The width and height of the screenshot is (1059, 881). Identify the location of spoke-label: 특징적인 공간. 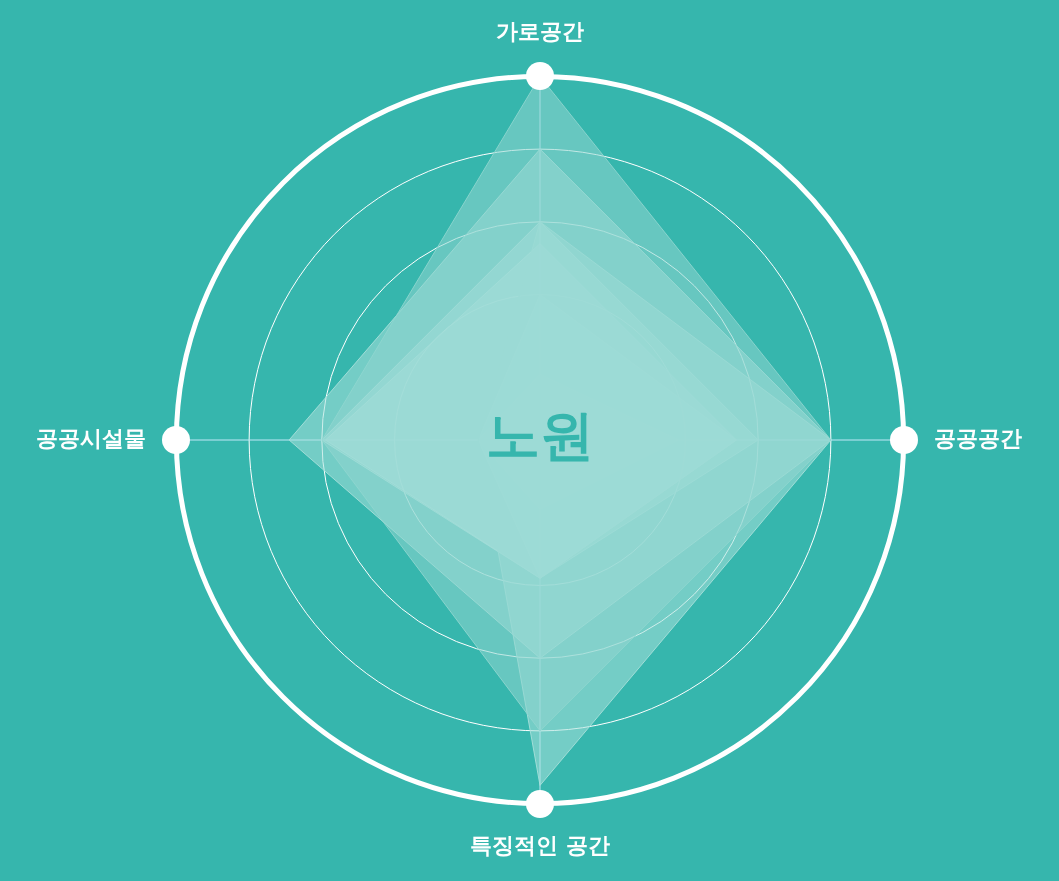
(540, 845).